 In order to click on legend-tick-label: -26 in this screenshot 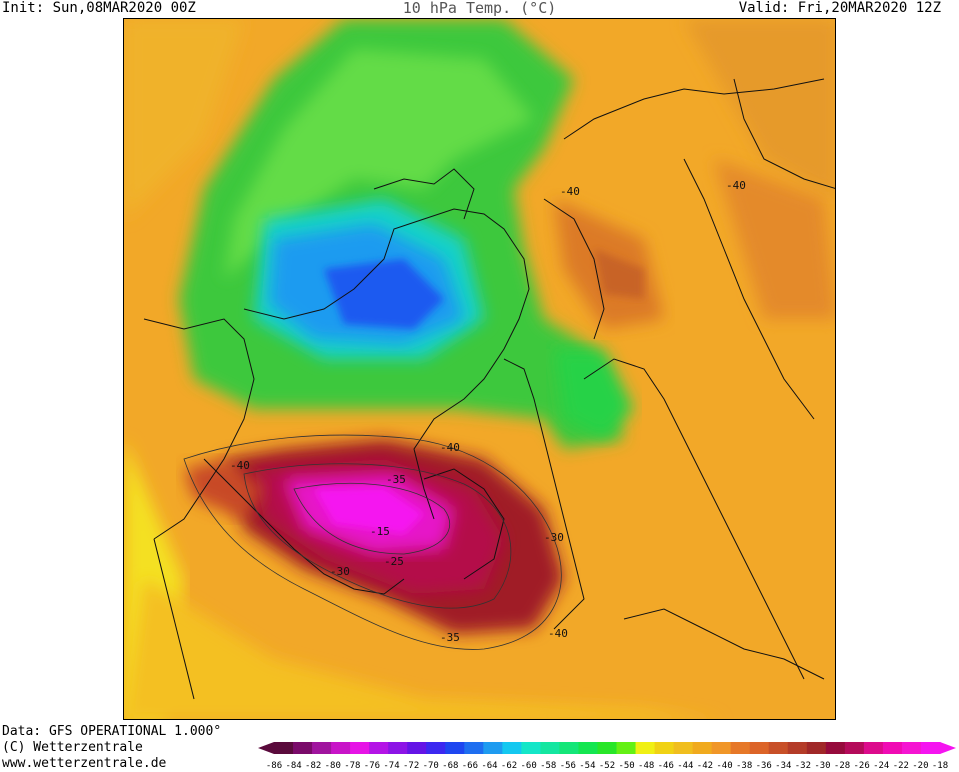, I will do `click(862, 765)`.